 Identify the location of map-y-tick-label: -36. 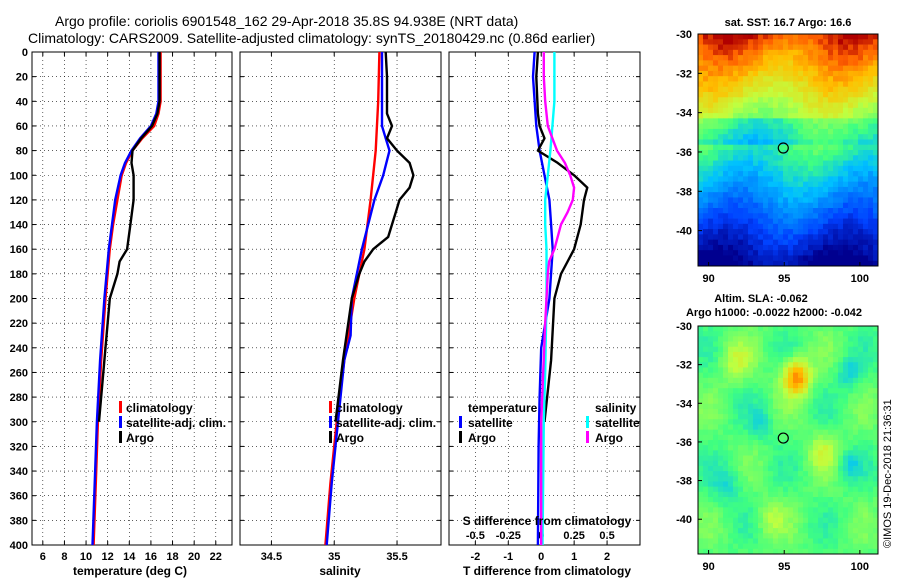
(684, 153).